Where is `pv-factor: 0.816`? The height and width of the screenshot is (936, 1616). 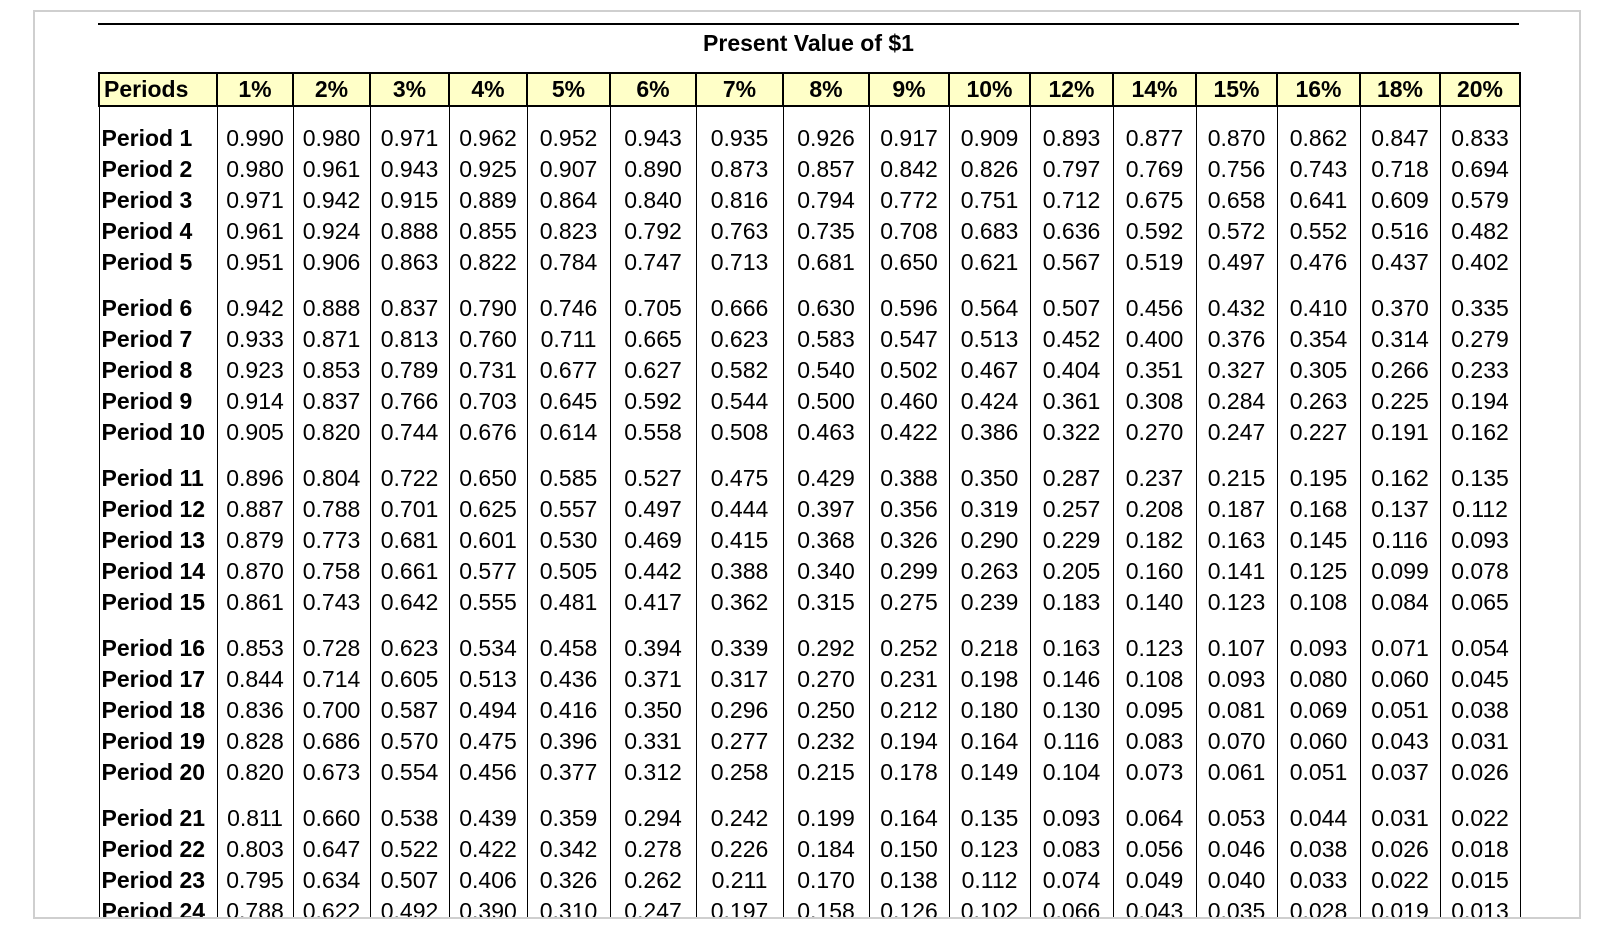 pv-factor: 0.816 is located at coordinates (739, 199).